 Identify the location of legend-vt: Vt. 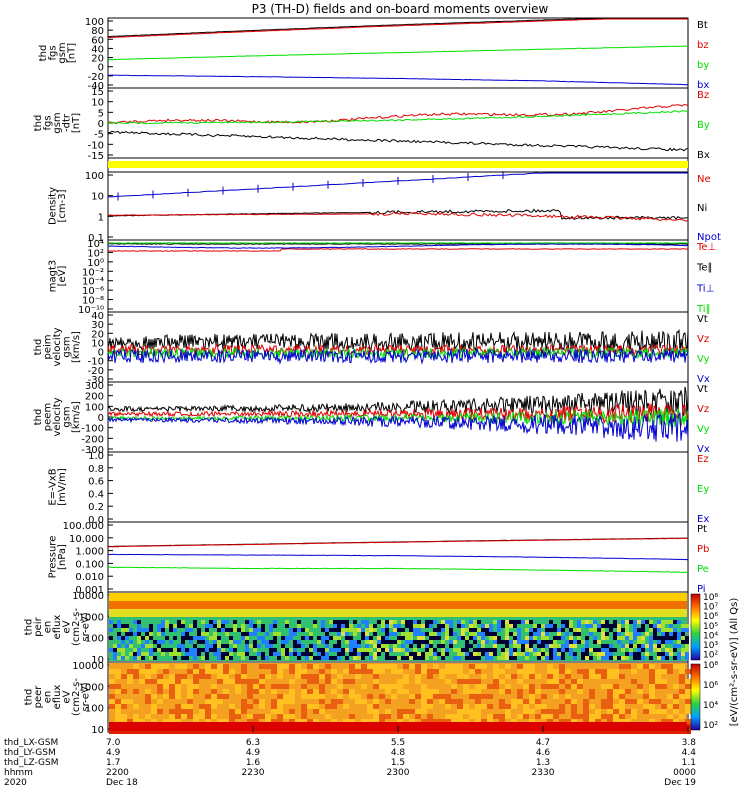
(702, 389).